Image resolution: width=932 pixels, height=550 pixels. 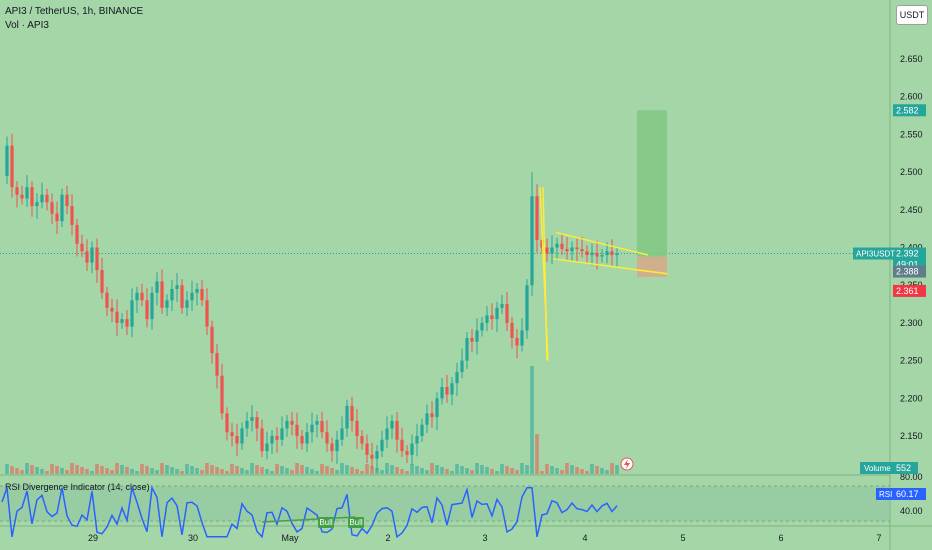 I want to click on volume-title: Vol · API3, so click(x=27, y=25).